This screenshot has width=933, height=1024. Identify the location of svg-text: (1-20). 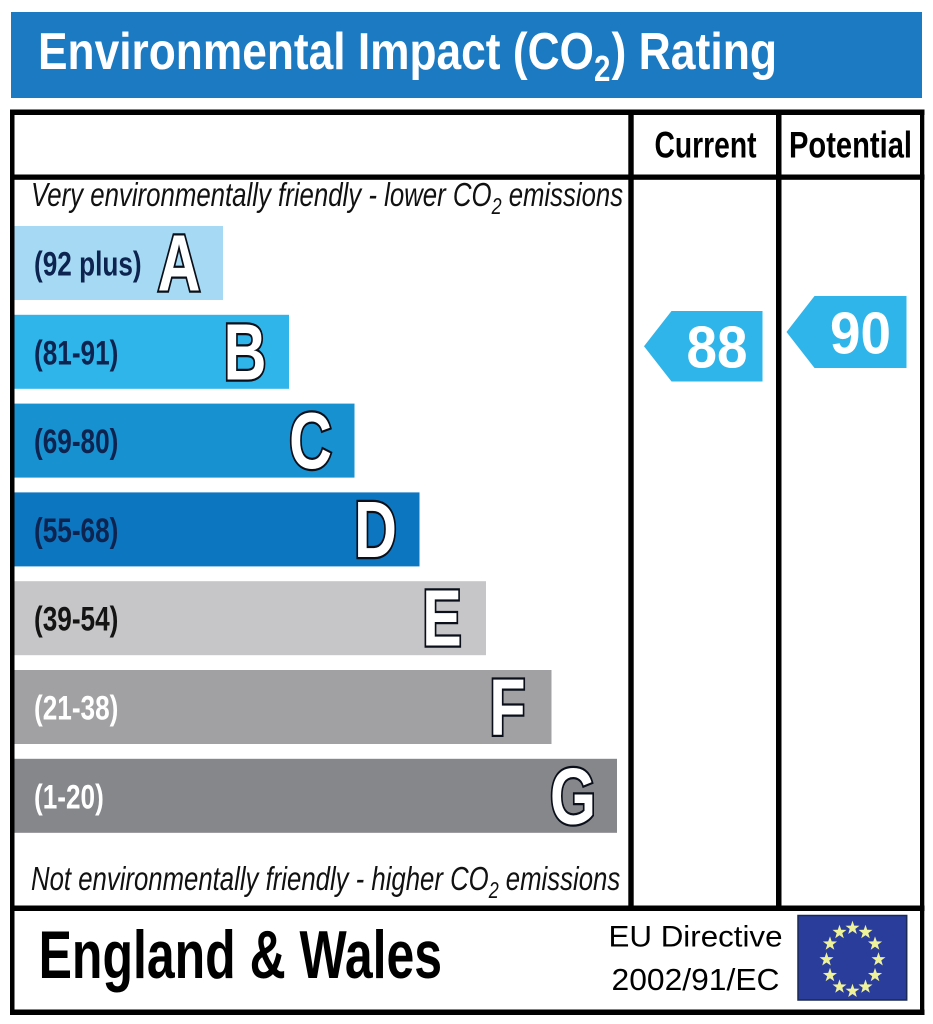
(69, 797).